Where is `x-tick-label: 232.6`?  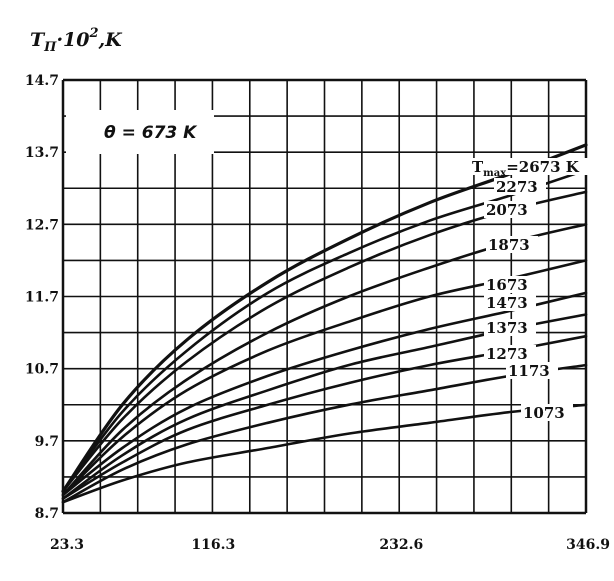
x-tick-label: 232.6 is located at coordinates (401, 545).